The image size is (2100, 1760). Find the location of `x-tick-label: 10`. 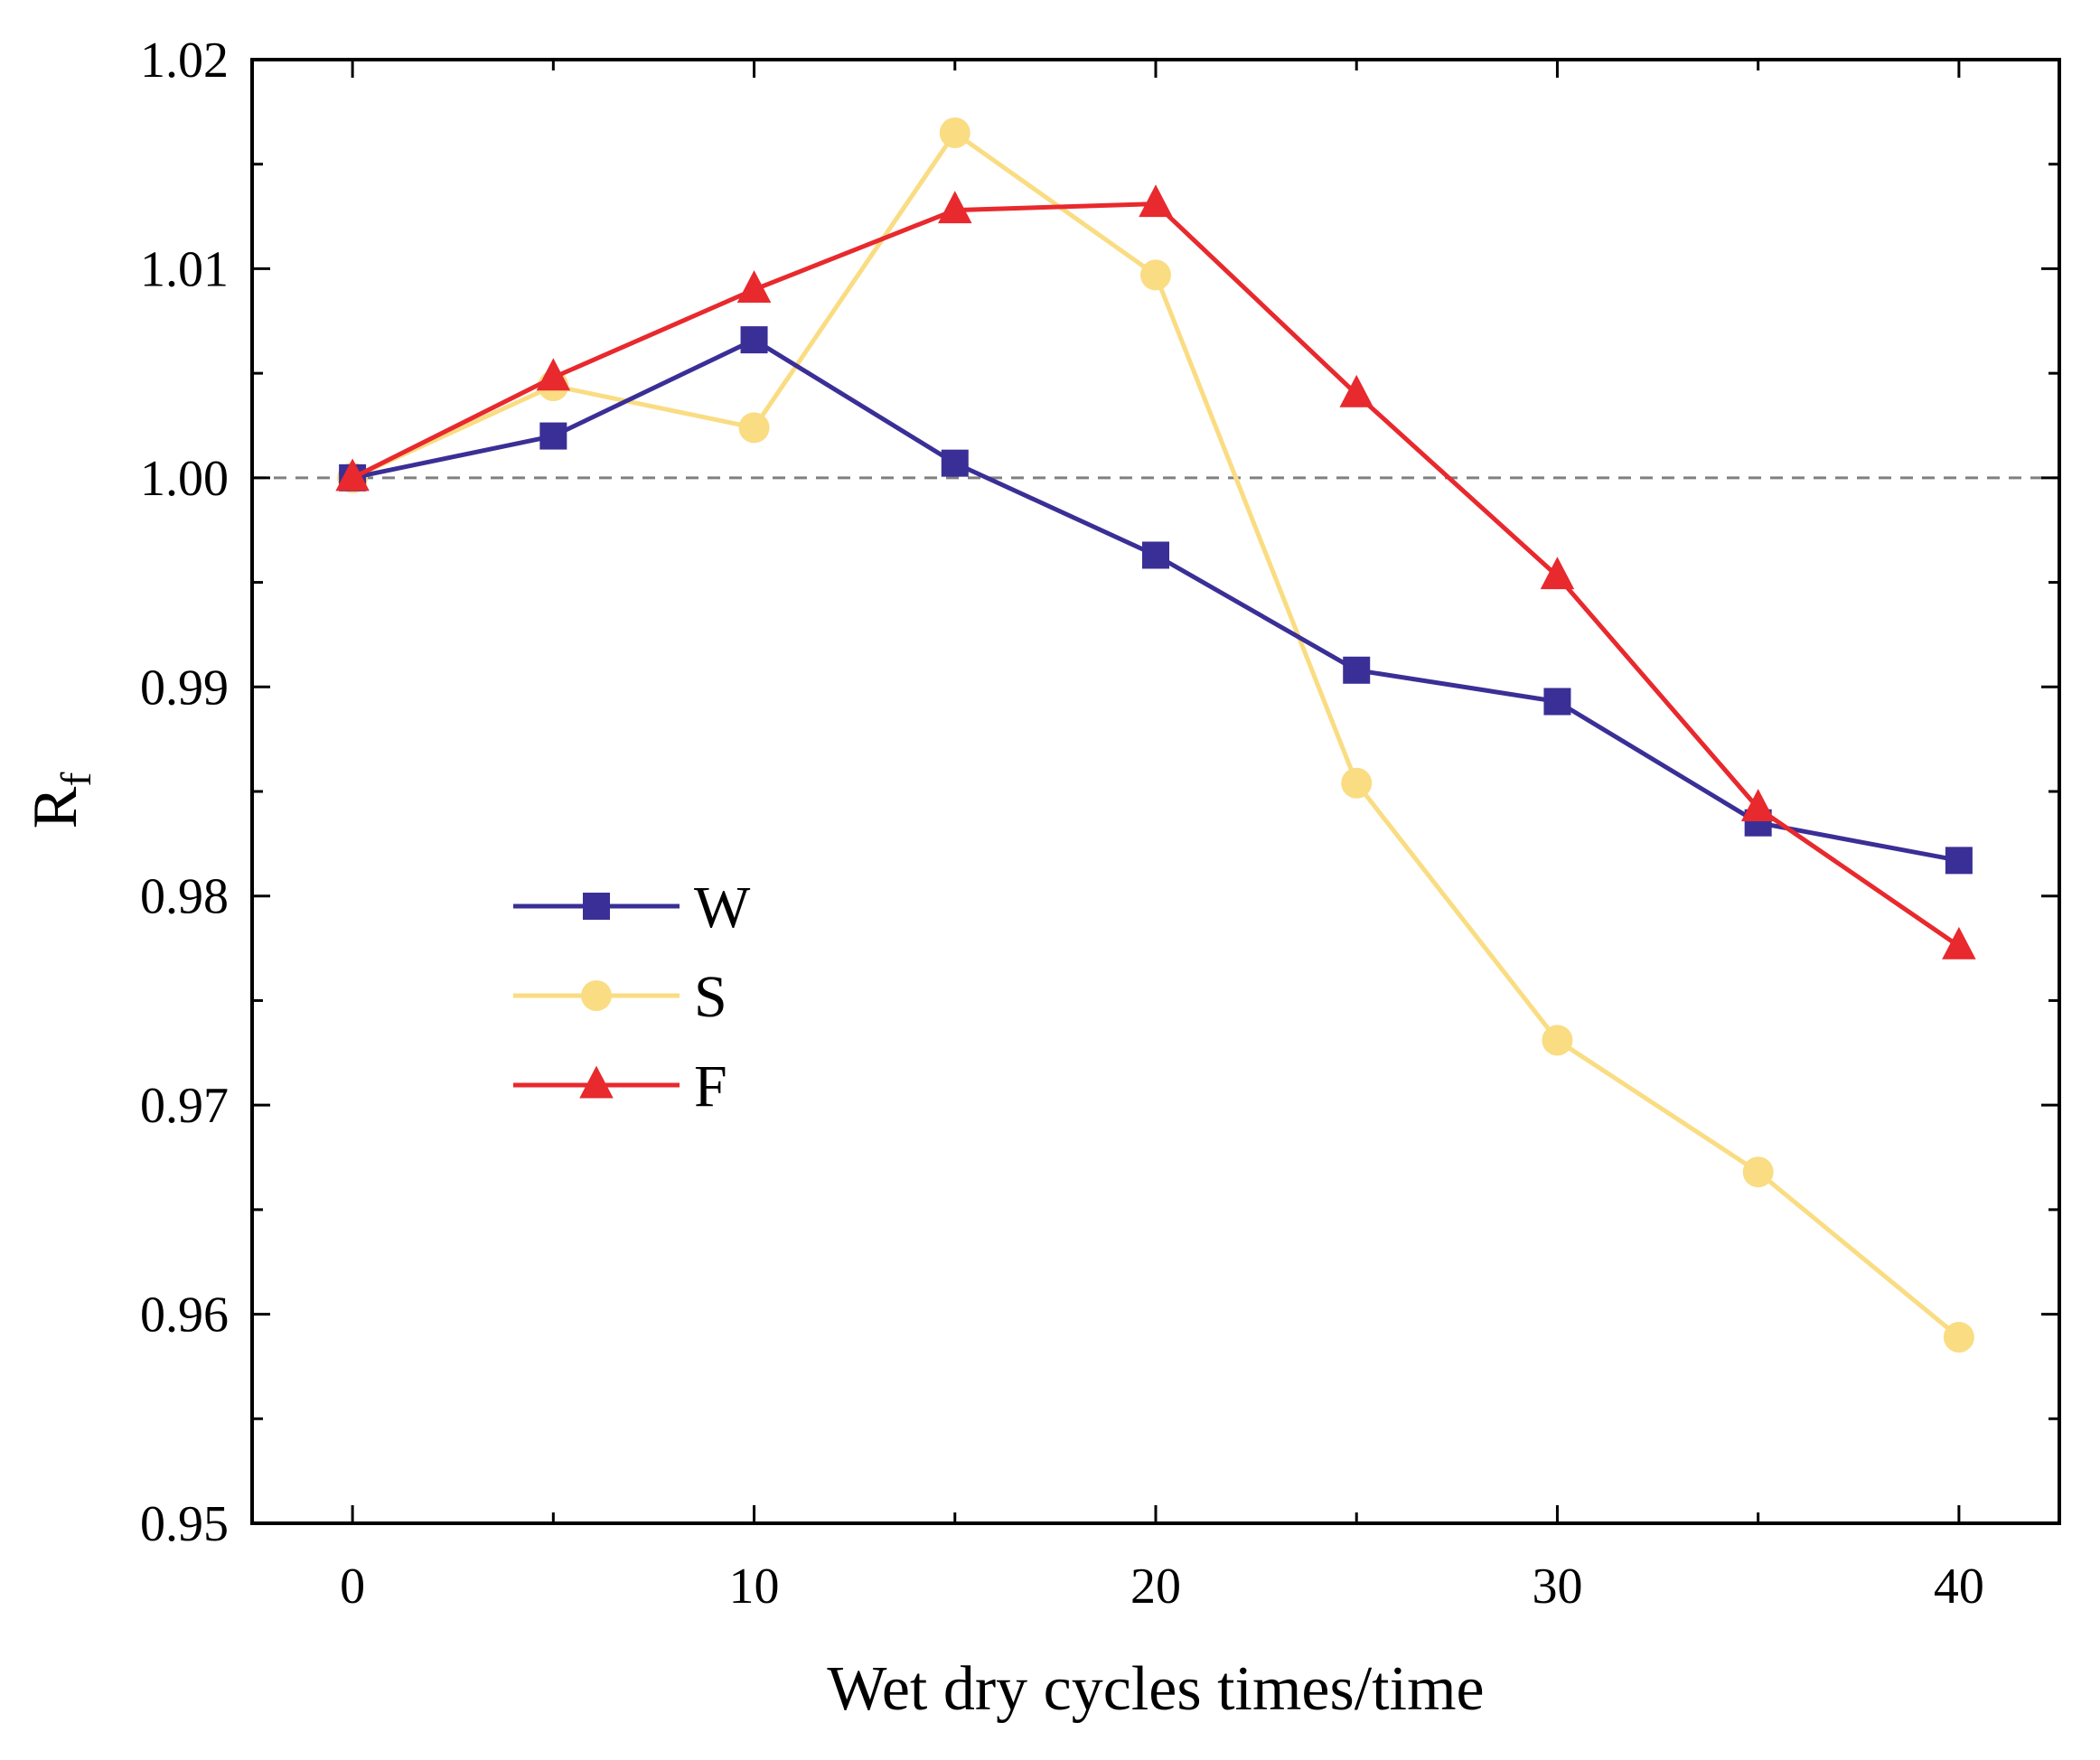

x-tick-label: 10 is located at coordinates (754, 1587).